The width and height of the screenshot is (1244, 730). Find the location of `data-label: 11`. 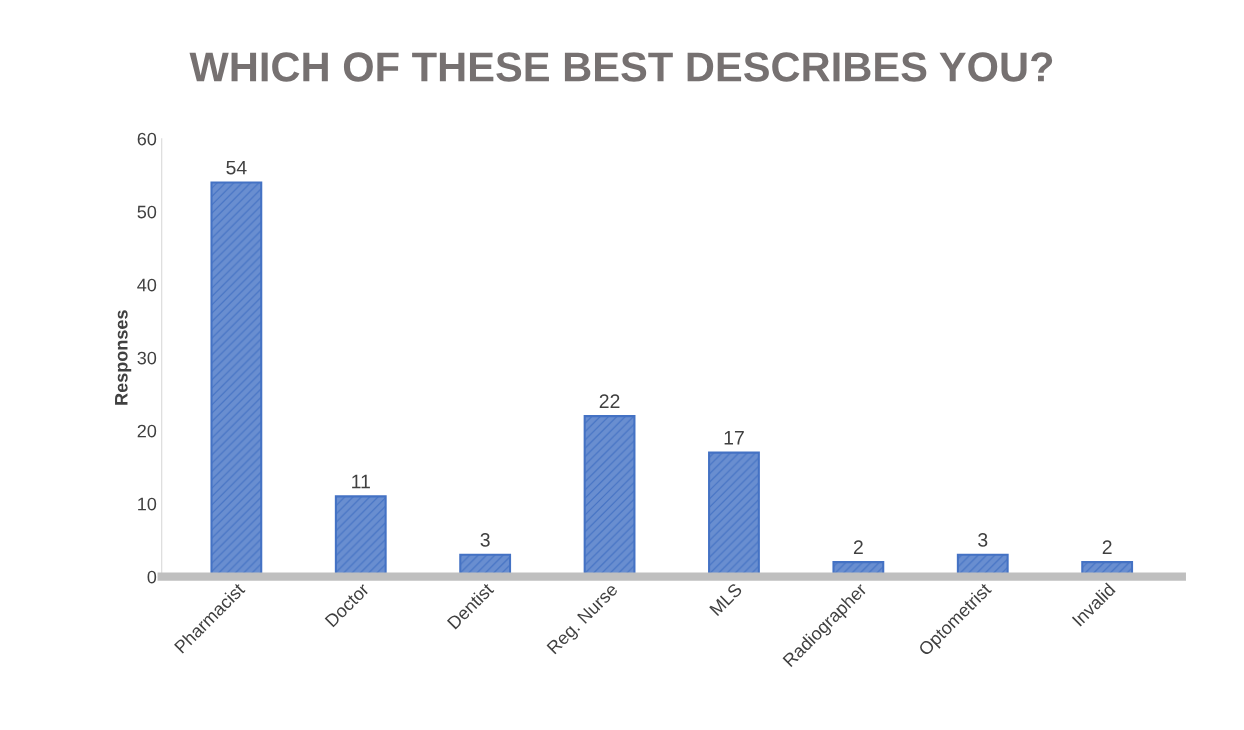

data-label: 11 is located at coordinates (361, 481).